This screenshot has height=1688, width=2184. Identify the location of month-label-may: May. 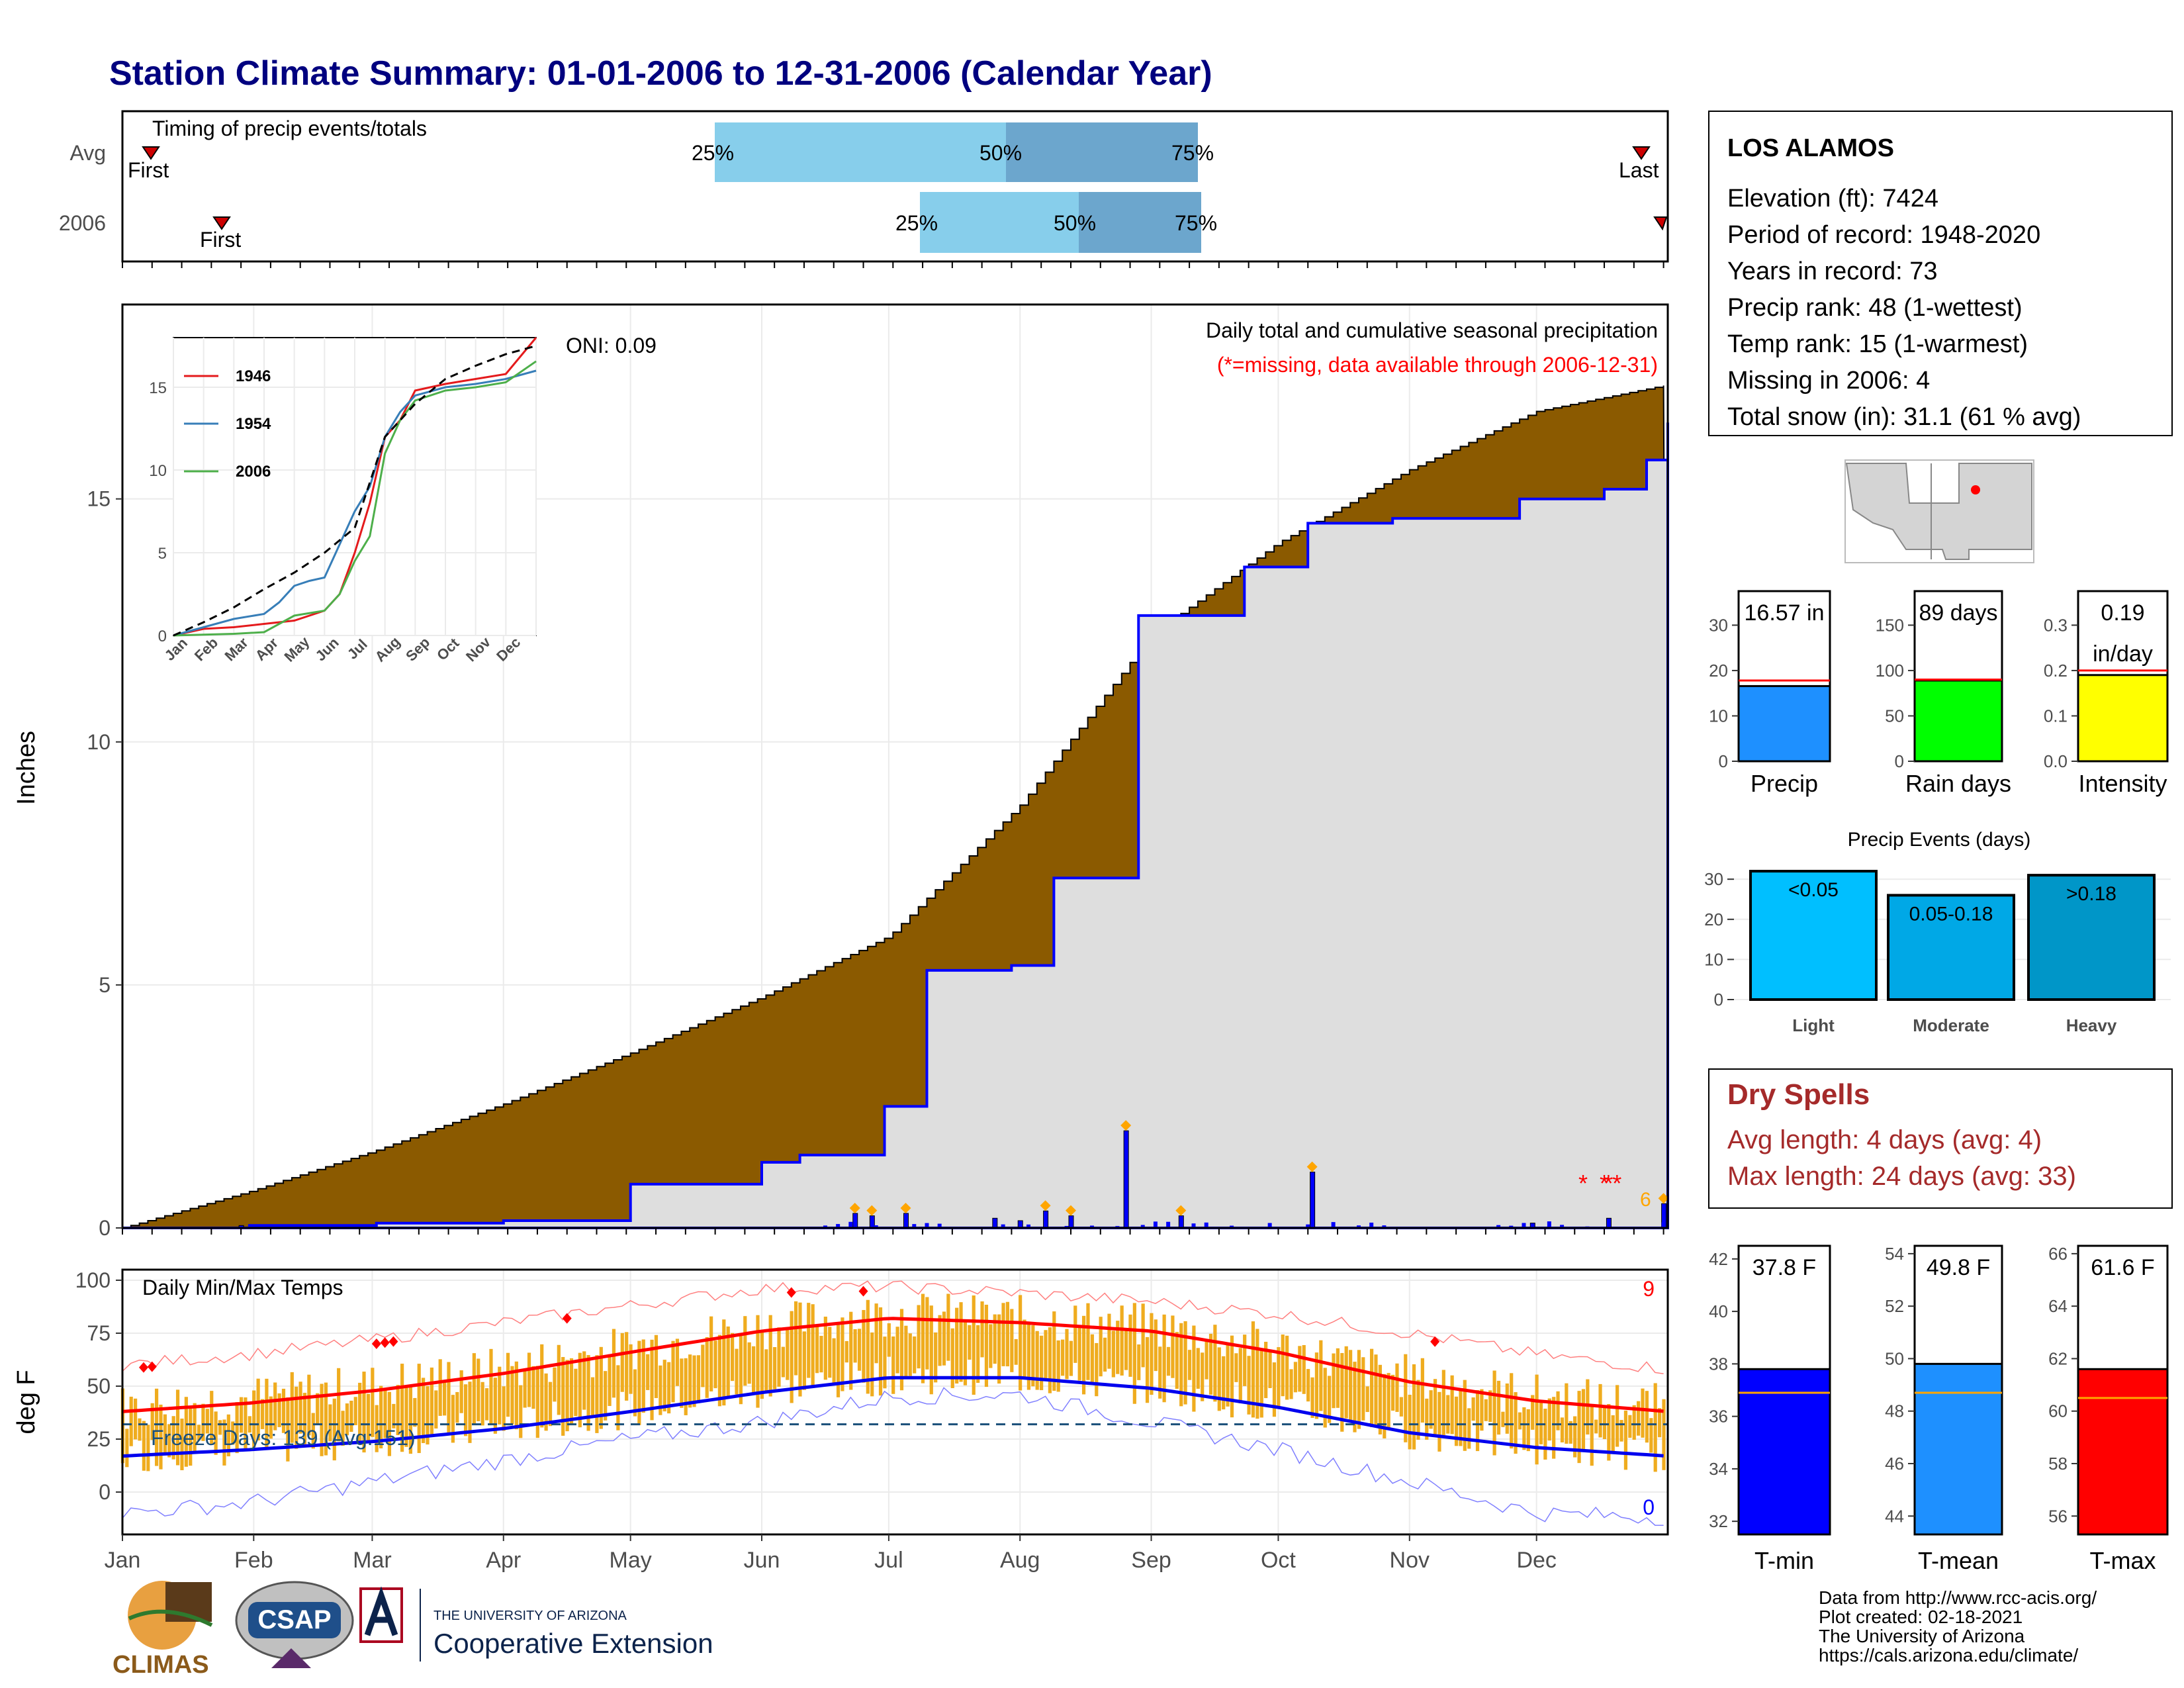
(631, 1560).